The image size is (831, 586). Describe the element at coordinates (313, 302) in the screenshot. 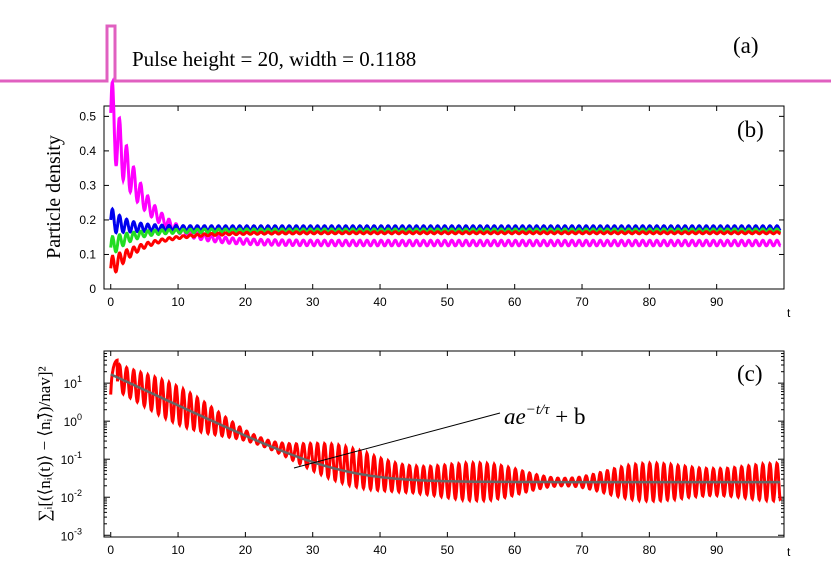

I see `b-x-tick-label: 30` at that location.